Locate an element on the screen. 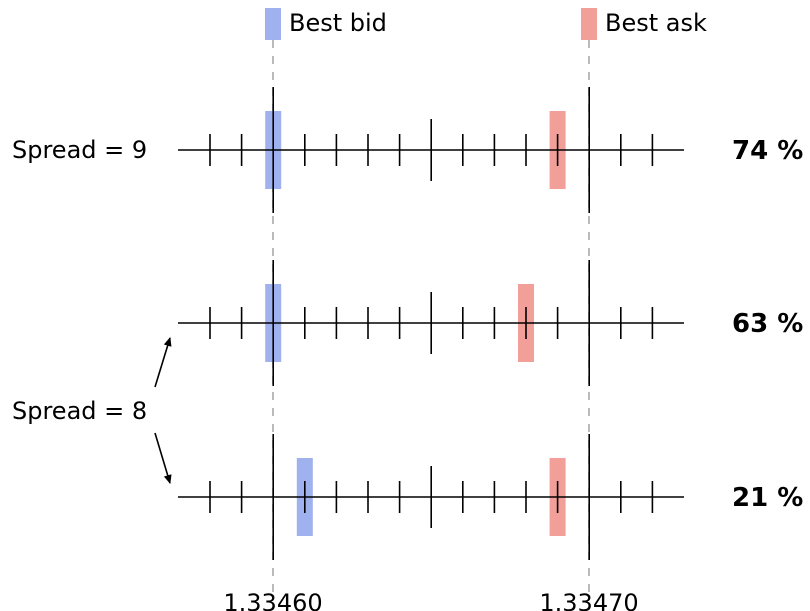 Image resolution: width=810 pixels, height=611 pixels. arrow-to-row2 is located at coordinates (163, 362).